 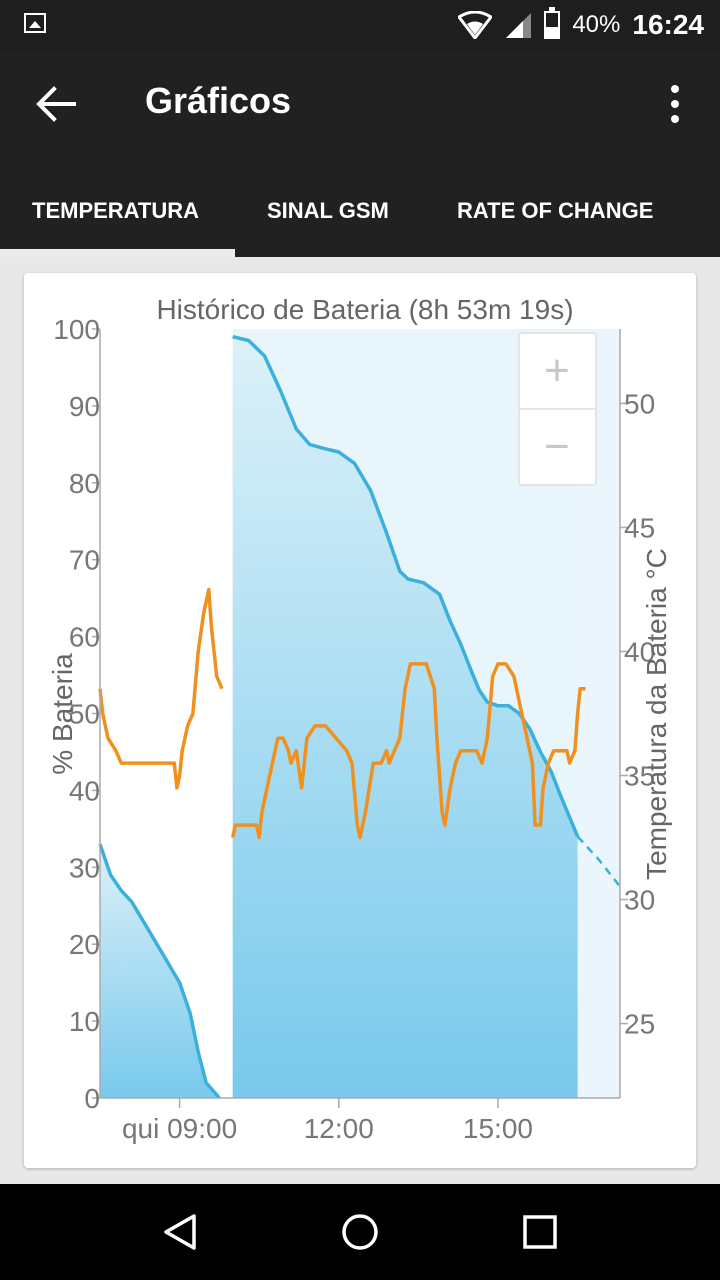 I want to click on navigation-bar, so click(x=360, y=1232).